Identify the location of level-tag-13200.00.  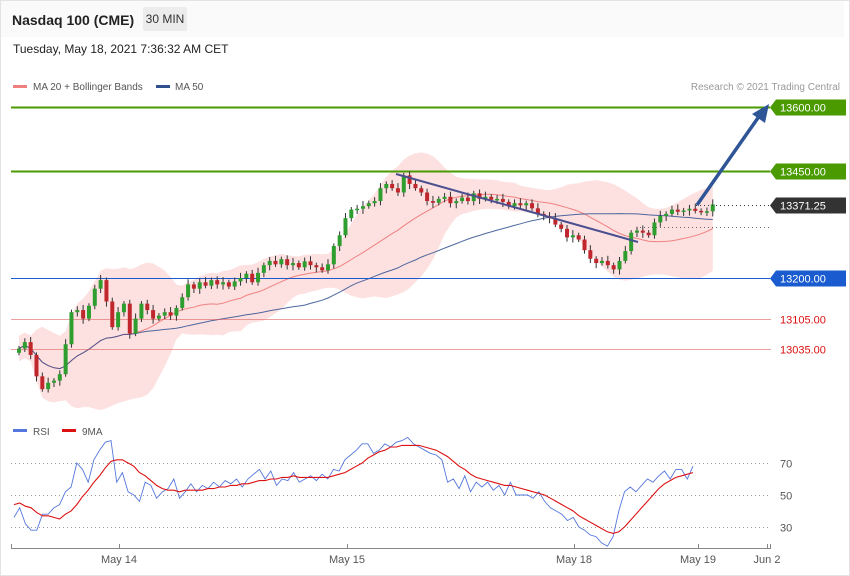
(808, 278).